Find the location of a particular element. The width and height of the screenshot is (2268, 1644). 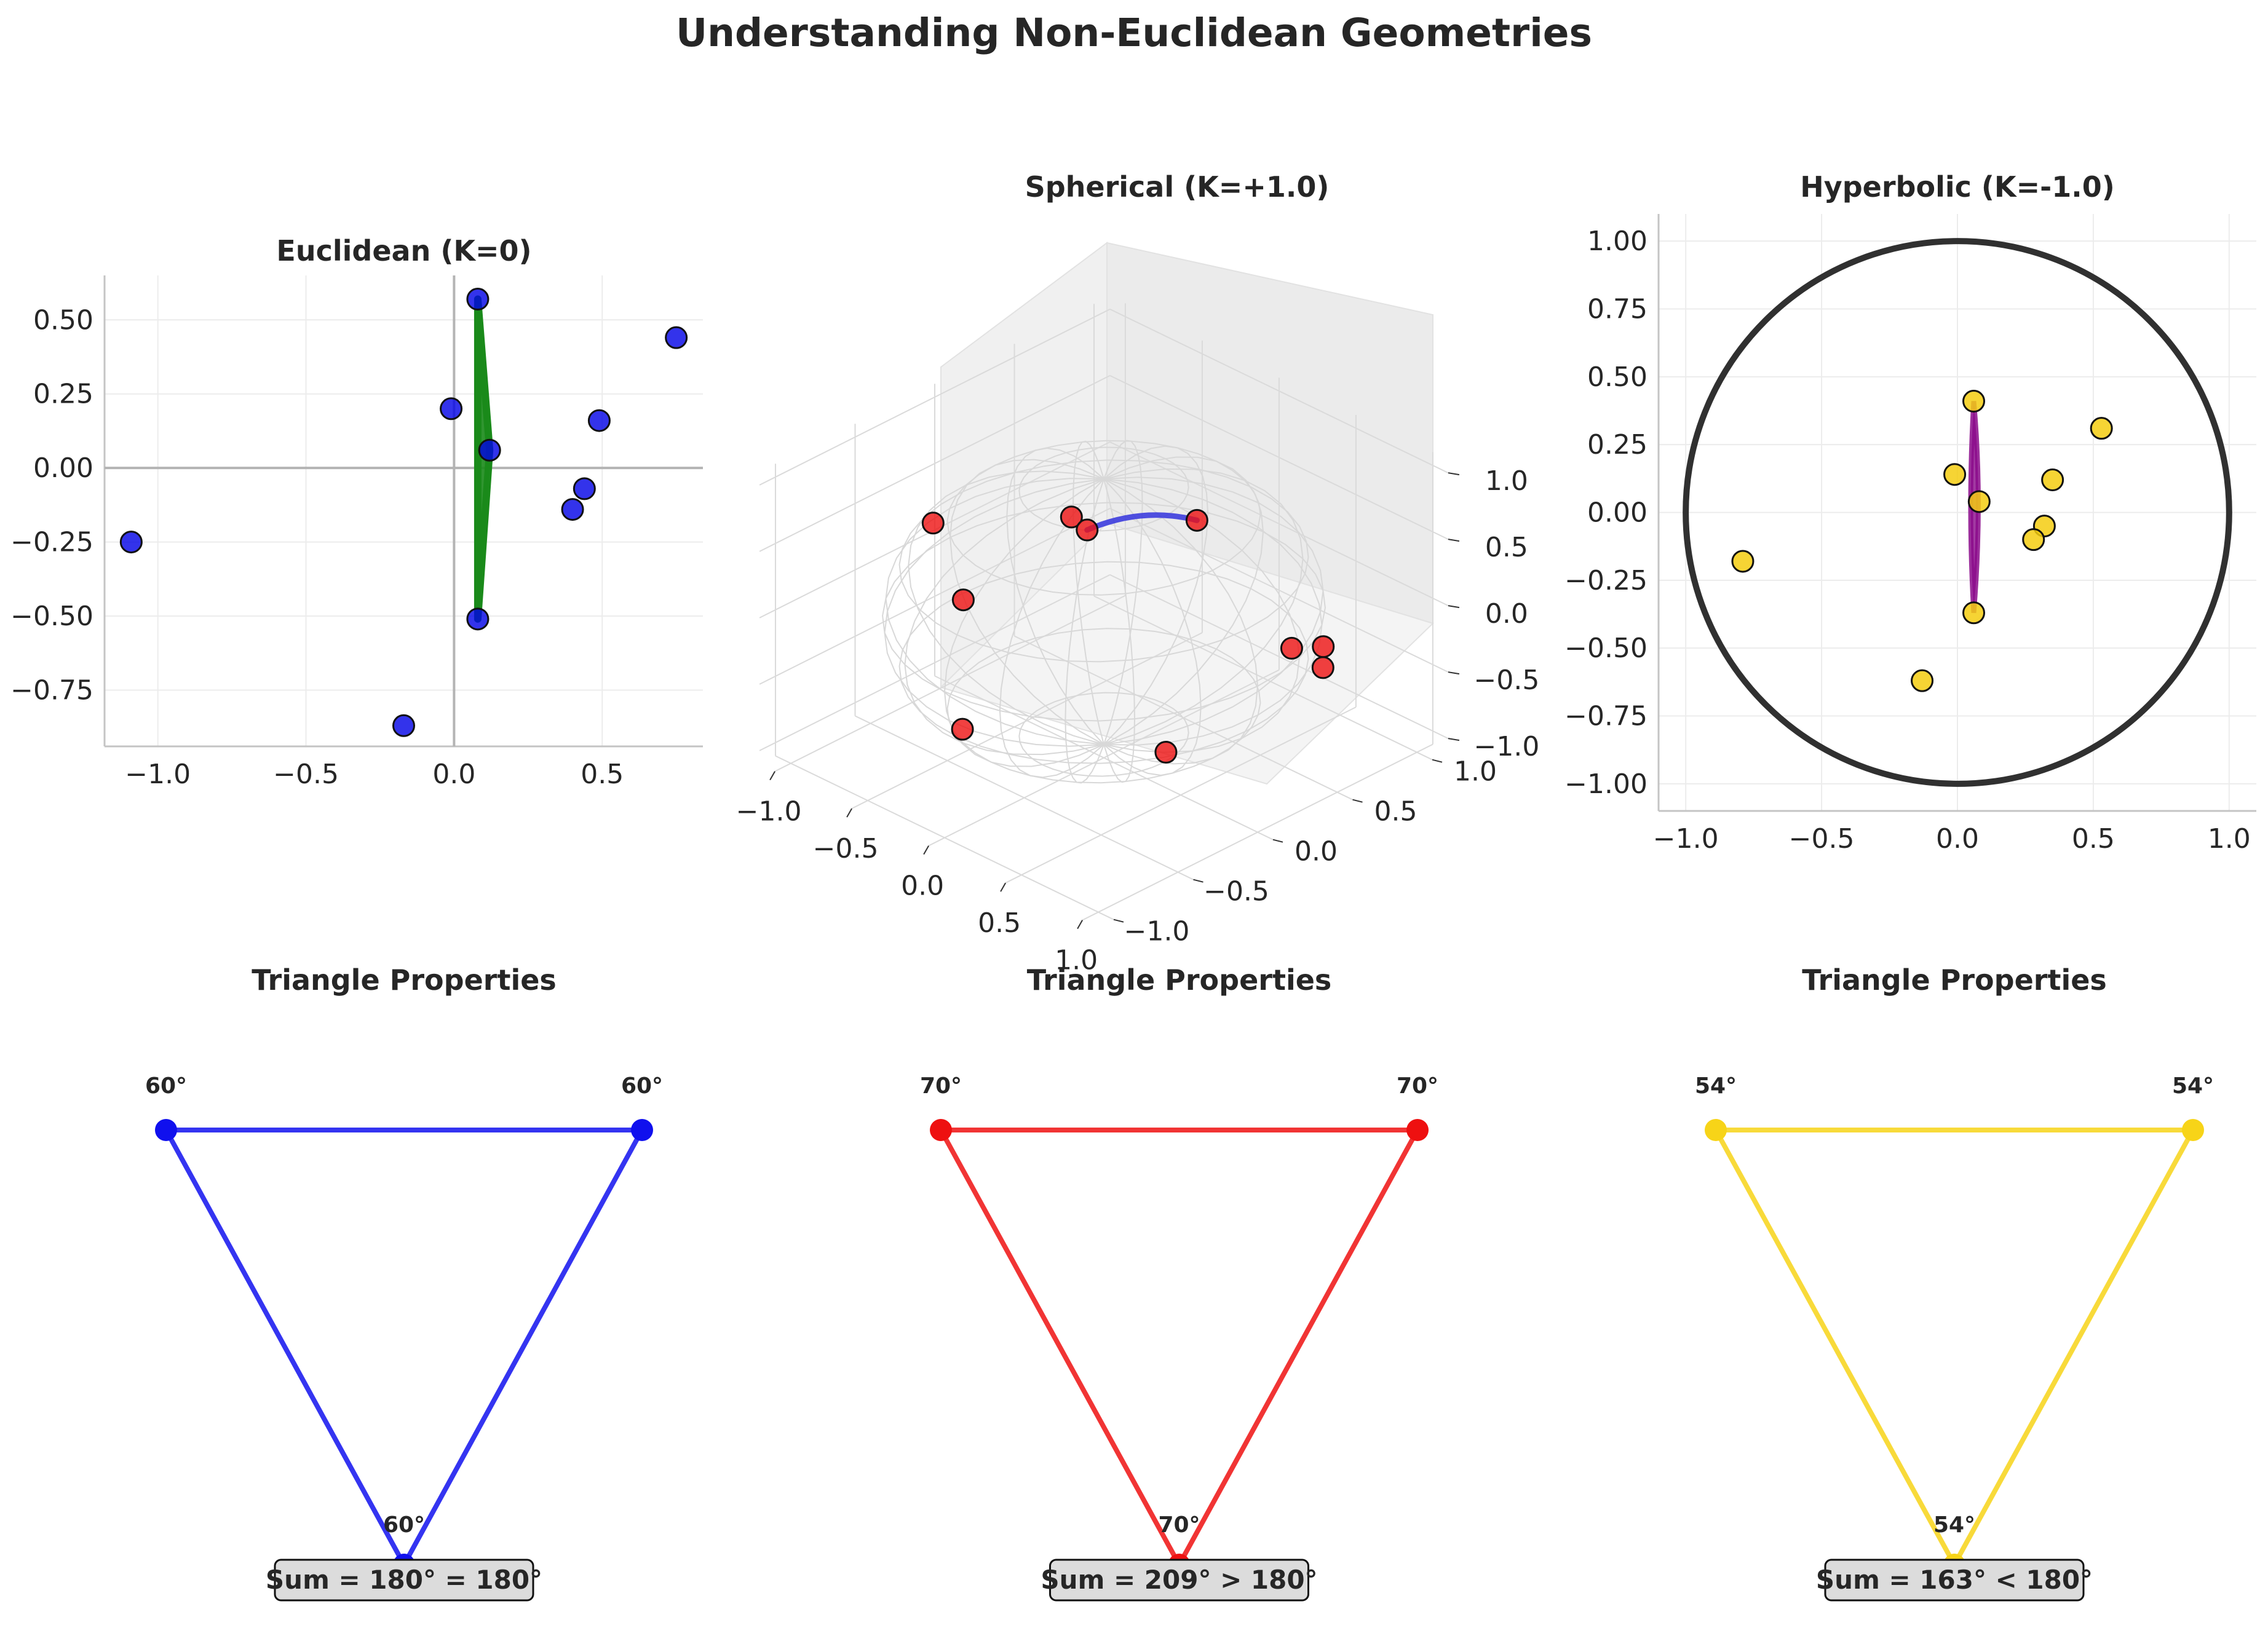

sphere-meridian-line is located at coordinates (1104, 611).